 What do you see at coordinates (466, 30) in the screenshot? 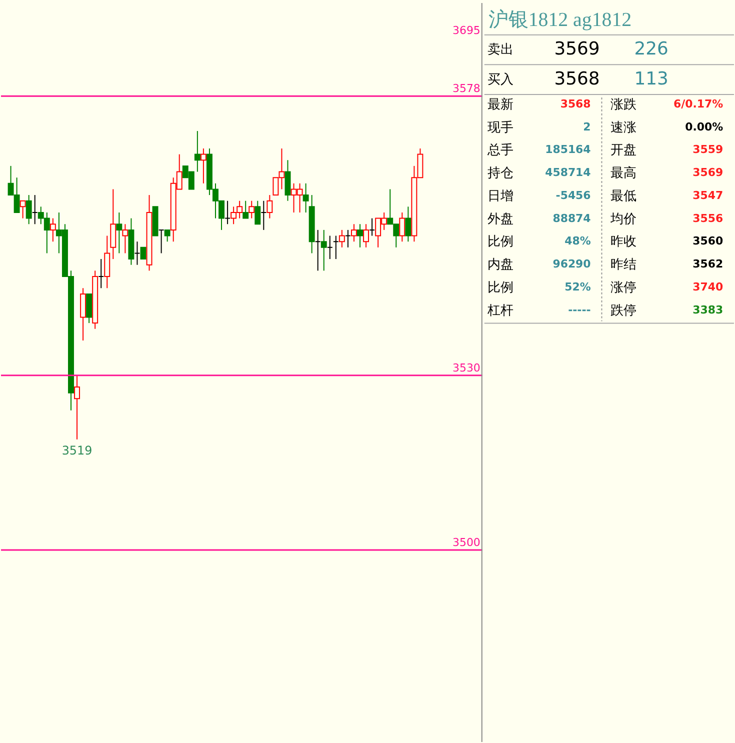
I see `text: 3695` at bounding box center [466, 30].